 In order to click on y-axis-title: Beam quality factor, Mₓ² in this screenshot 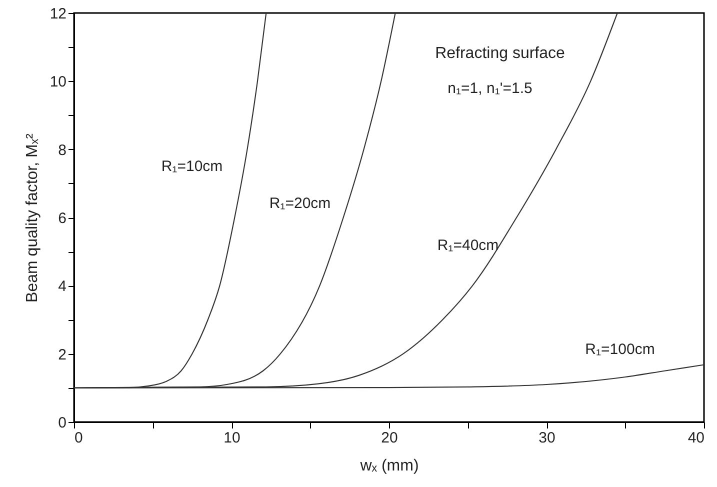, I will do `click(32, 217)`.